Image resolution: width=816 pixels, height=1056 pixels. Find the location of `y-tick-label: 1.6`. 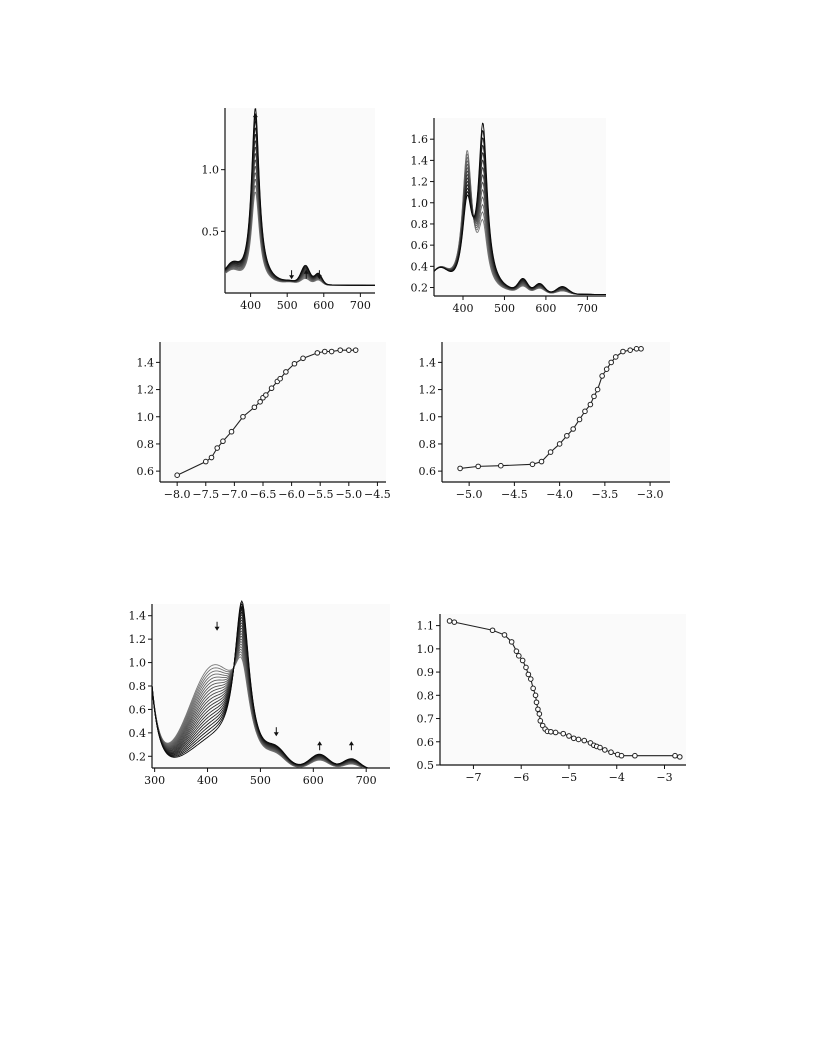

y-tick-label: 1.6 is located at coordinates (420, 139).